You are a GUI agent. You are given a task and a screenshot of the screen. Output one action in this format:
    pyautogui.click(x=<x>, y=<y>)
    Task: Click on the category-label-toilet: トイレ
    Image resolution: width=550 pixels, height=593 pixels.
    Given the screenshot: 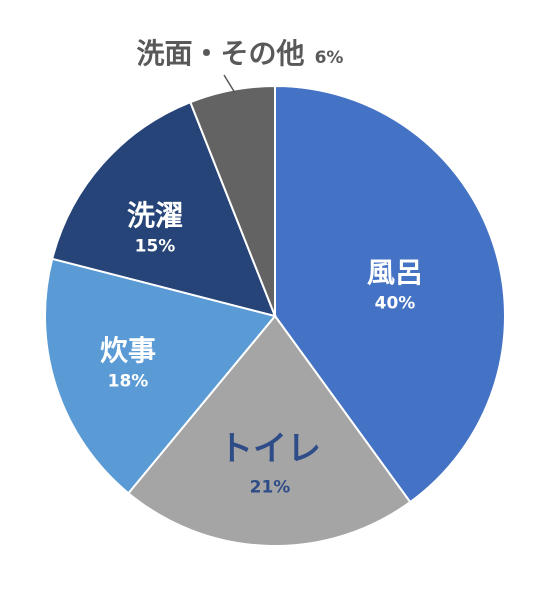 What is the action you would take?
    pyautogui.click(x=270, y=449)
    